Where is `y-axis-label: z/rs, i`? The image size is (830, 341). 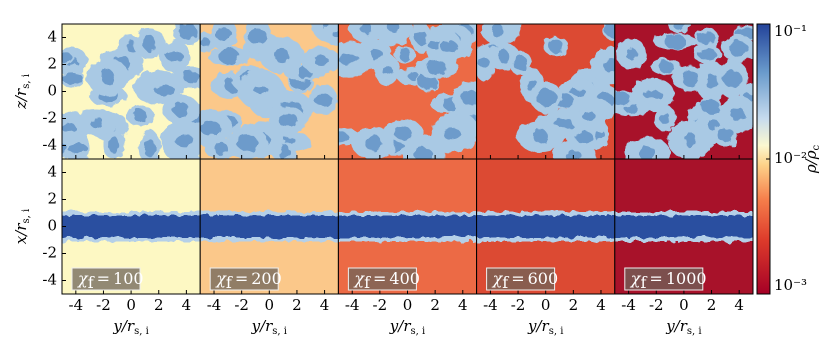
y-axis-label: z/rs, i is located at coordinates (22, 92).